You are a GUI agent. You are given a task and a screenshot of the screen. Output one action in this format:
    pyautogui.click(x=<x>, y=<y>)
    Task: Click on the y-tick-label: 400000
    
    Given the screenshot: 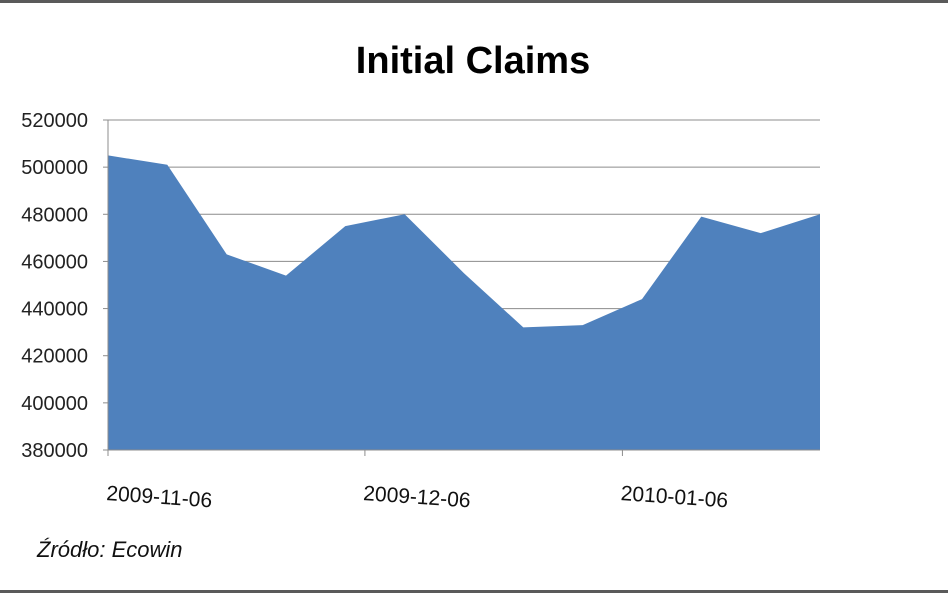 What is the action you would take?
    pyautogui.click(x=54, y=404)
    